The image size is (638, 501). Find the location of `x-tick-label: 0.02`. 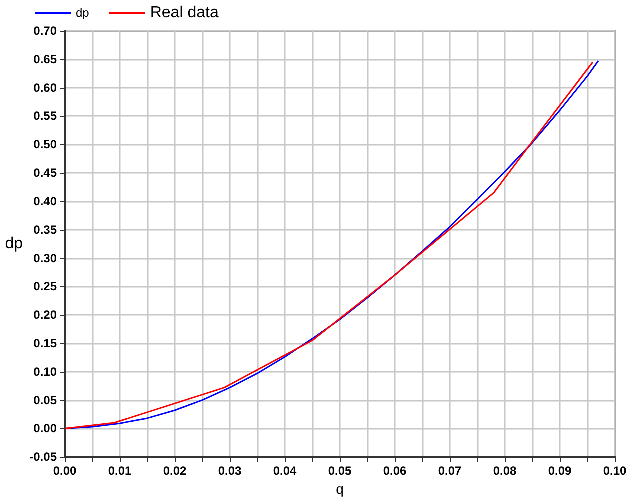

x-tick-label: 0.02 is located at coordinates (175, 471).